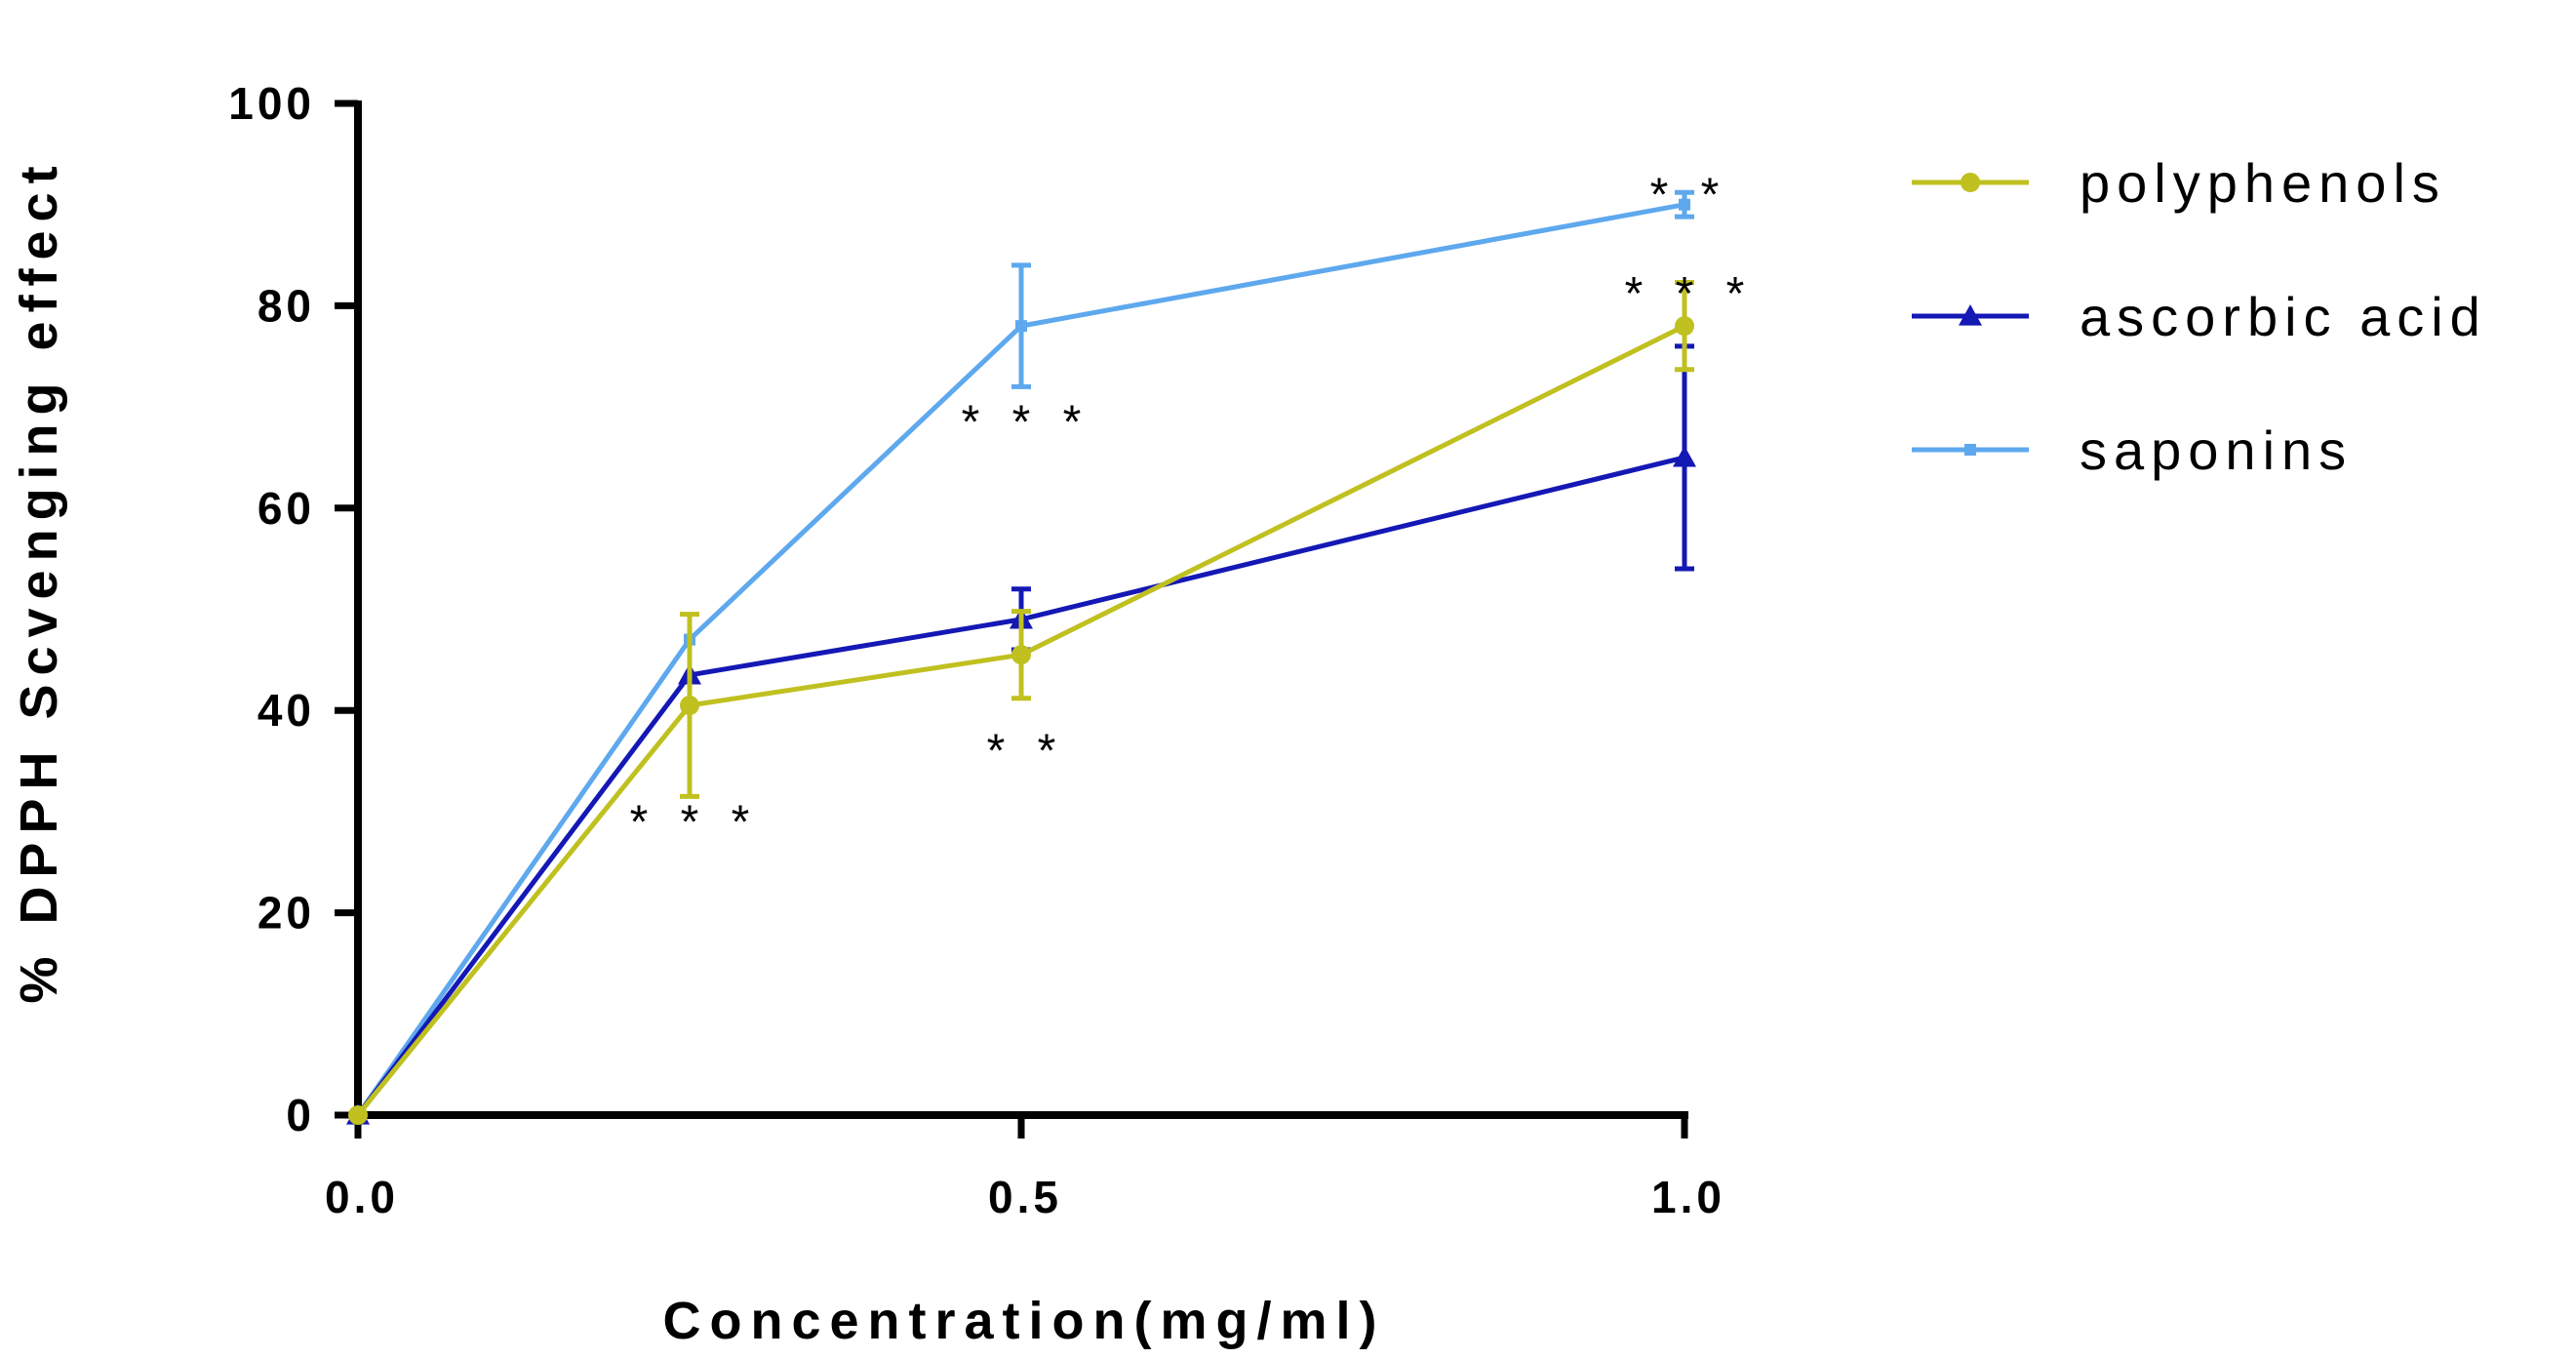 The width and height of the screenshot is (2576, 1359). What do you see at coordinates (1688, 1197) in the screenshot?
I see `x-tick-label: 1.0` at bounding box center [1688, 1197].